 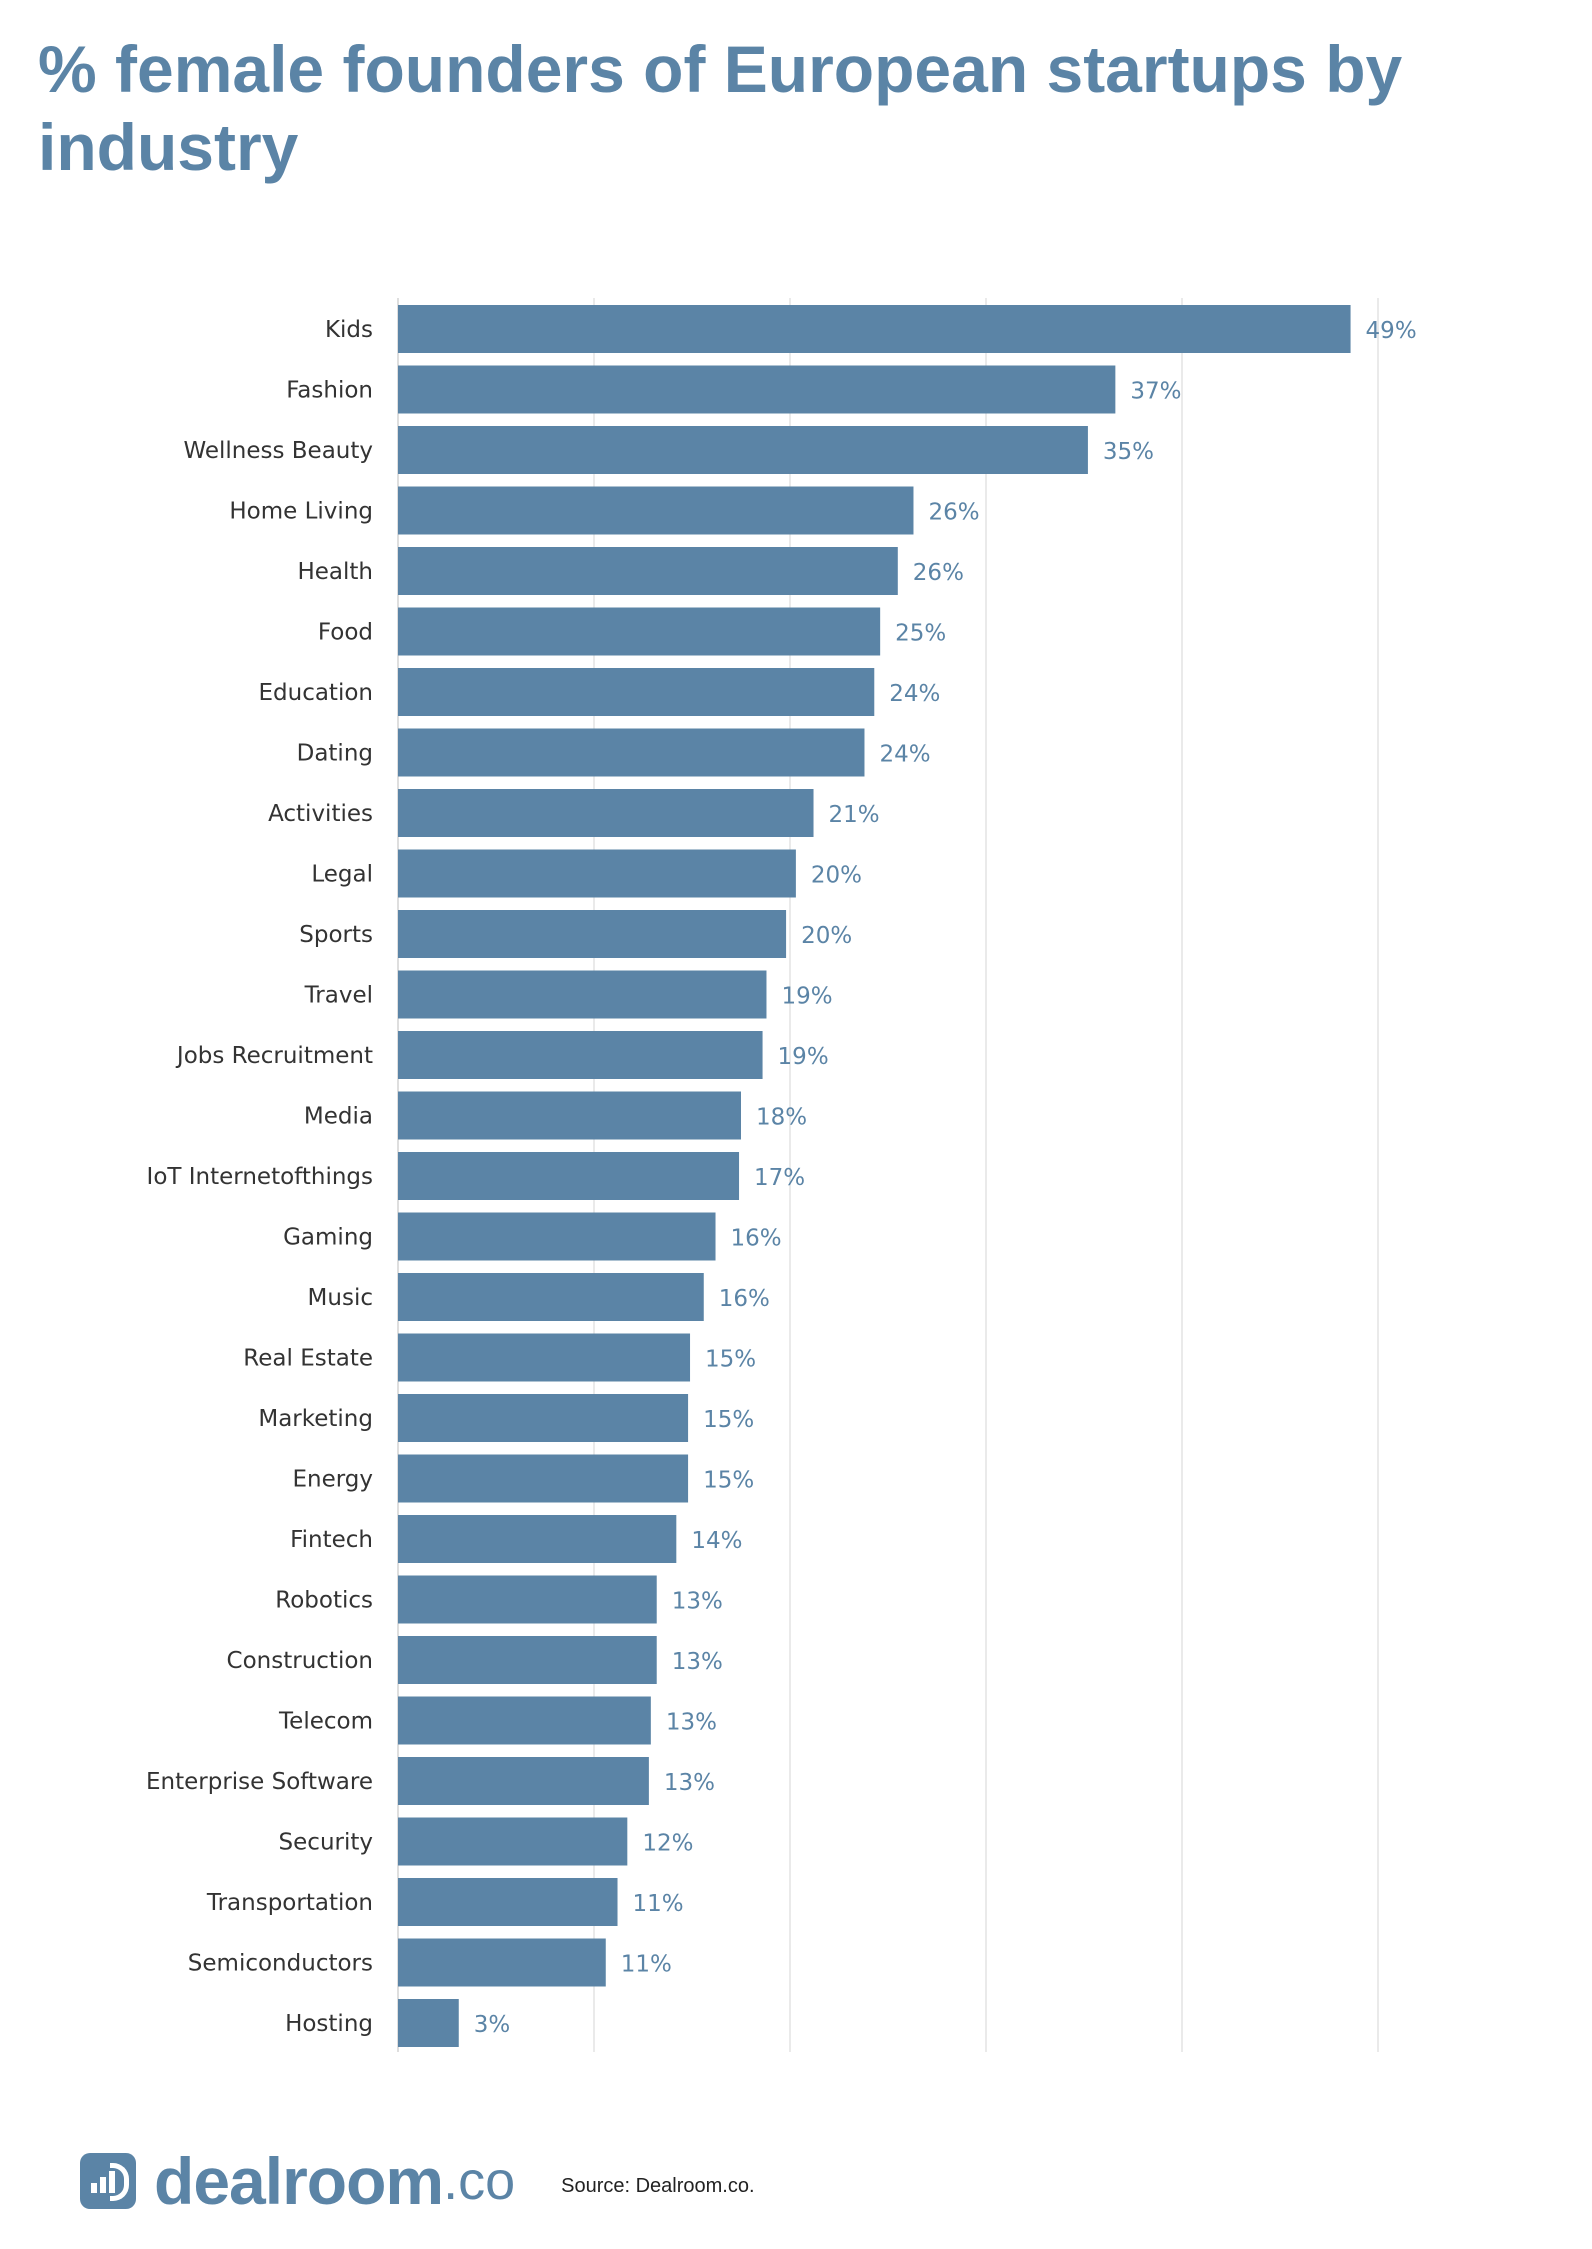 What do you see at coordinates (328, 1238) in the screenshot?
I see `category-label: Gaming` at bounding box center [328, 1238].